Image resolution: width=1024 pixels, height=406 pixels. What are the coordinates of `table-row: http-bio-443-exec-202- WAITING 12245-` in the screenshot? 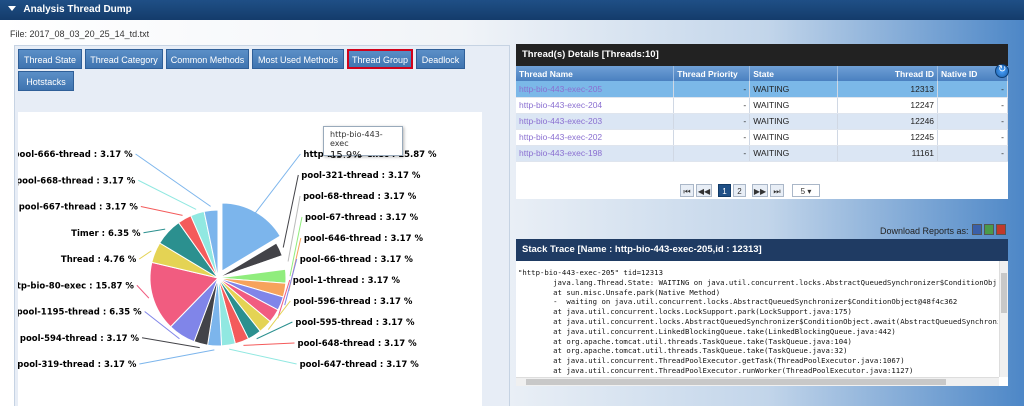 It's located at (762, 137).